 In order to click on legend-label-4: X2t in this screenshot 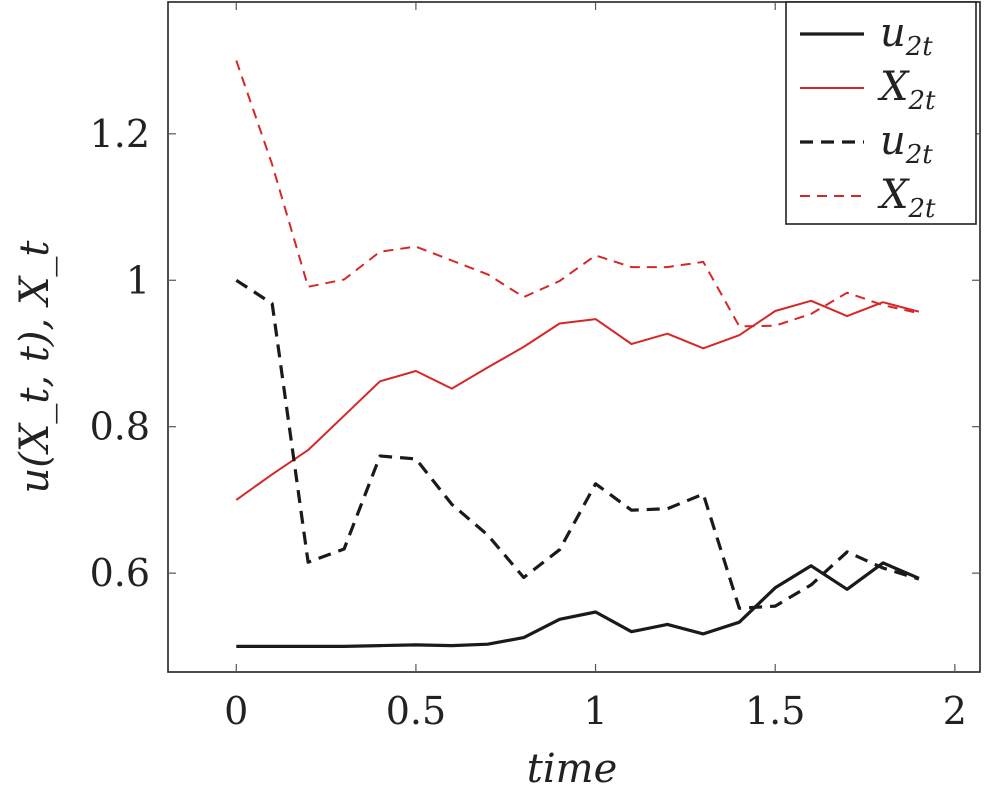, I will do `click(906, 198)`.